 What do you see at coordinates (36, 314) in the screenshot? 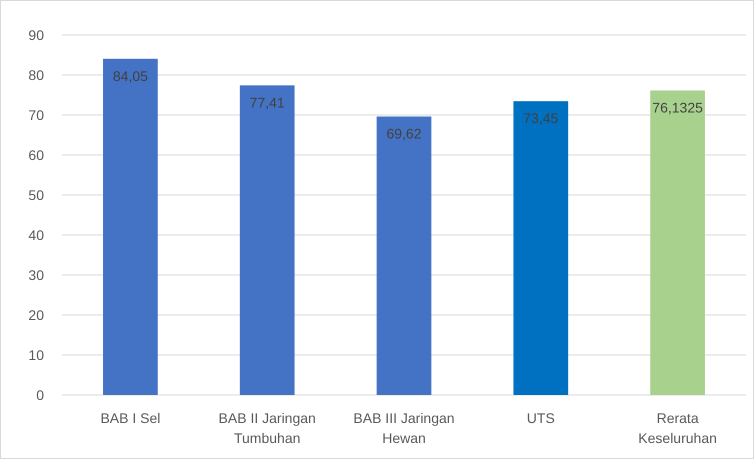
I see `y-tick-label: 20` at bounding box center [36, 314].